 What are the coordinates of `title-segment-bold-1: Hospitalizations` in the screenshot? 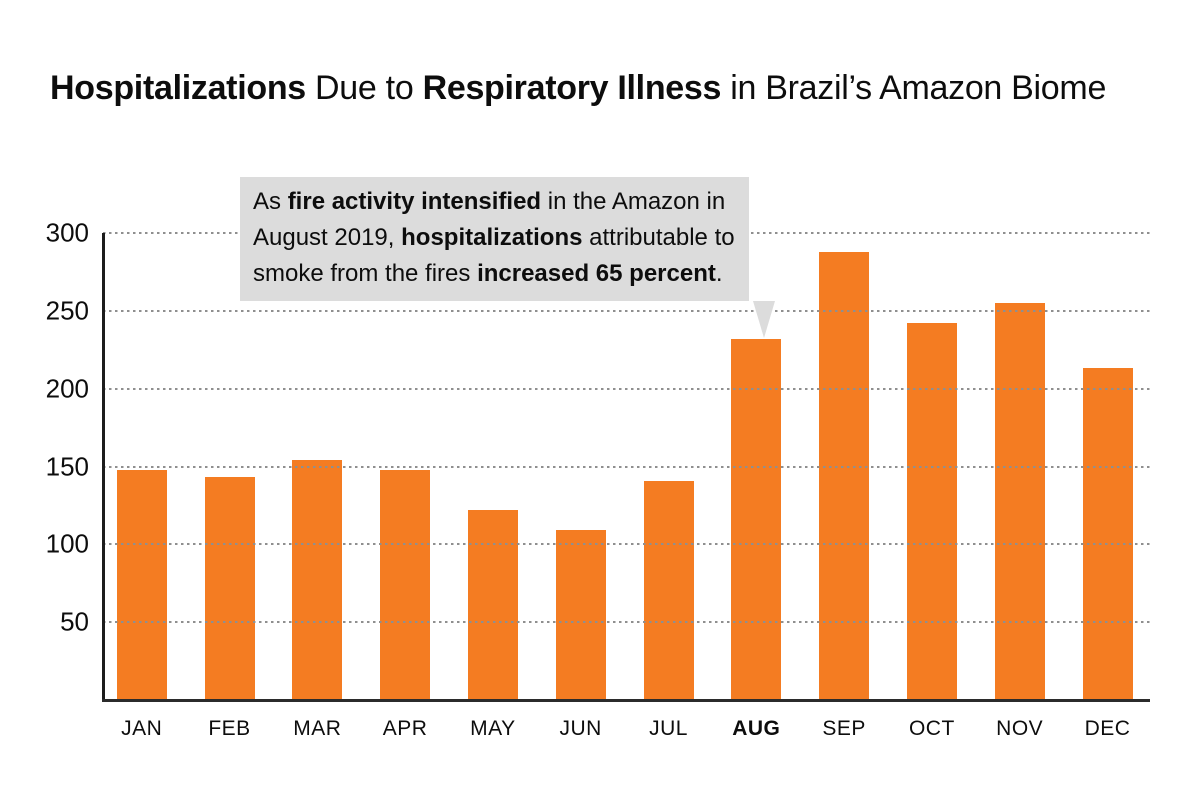 It's located at (178, 87).